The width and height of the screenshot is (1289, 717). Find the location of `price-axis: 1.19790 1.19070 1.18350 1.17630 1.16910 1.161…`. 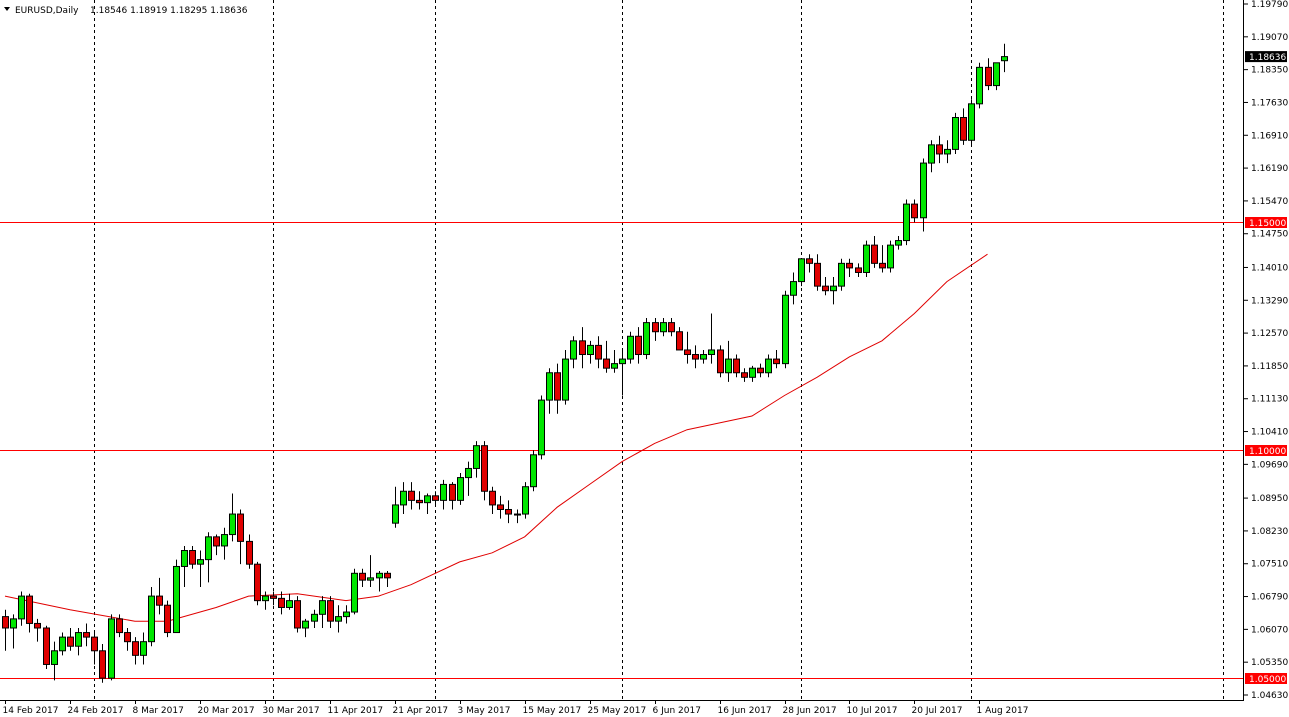

price-axis: 1.19790 1.19070 1.18350 1.17630 1.16910 1.161… is located at coordinates (1266, 350).